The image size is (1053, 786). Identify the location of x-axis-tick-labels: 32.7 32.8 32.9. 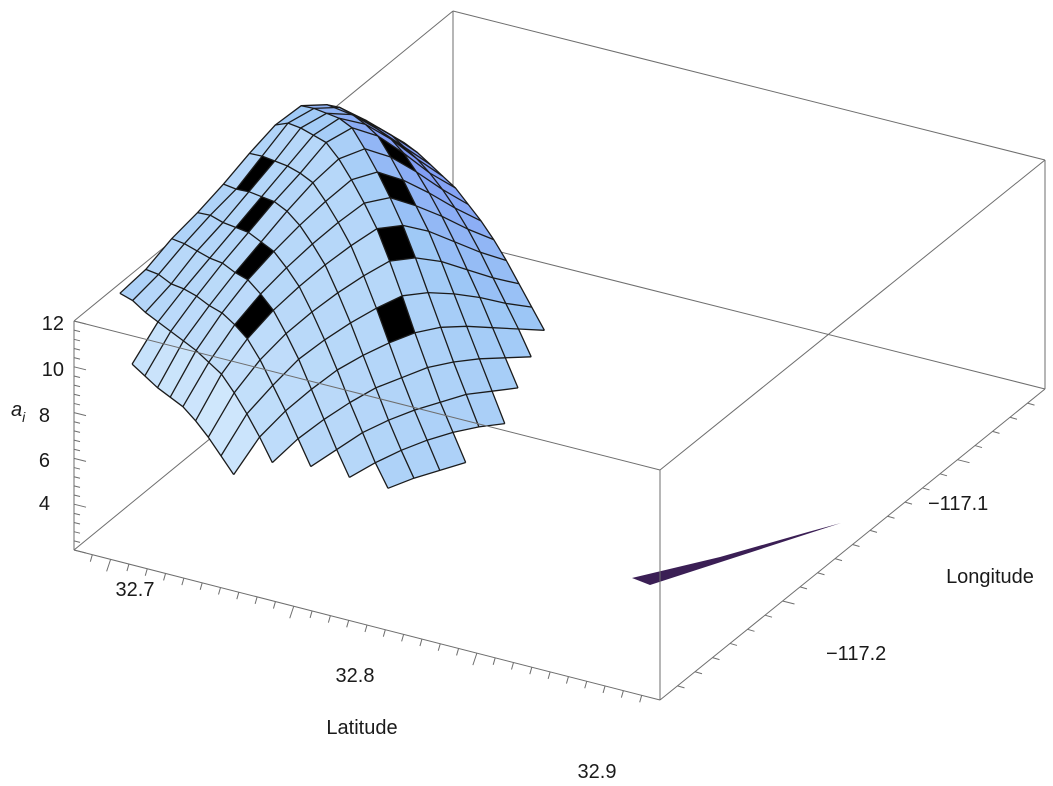
(366, 681).